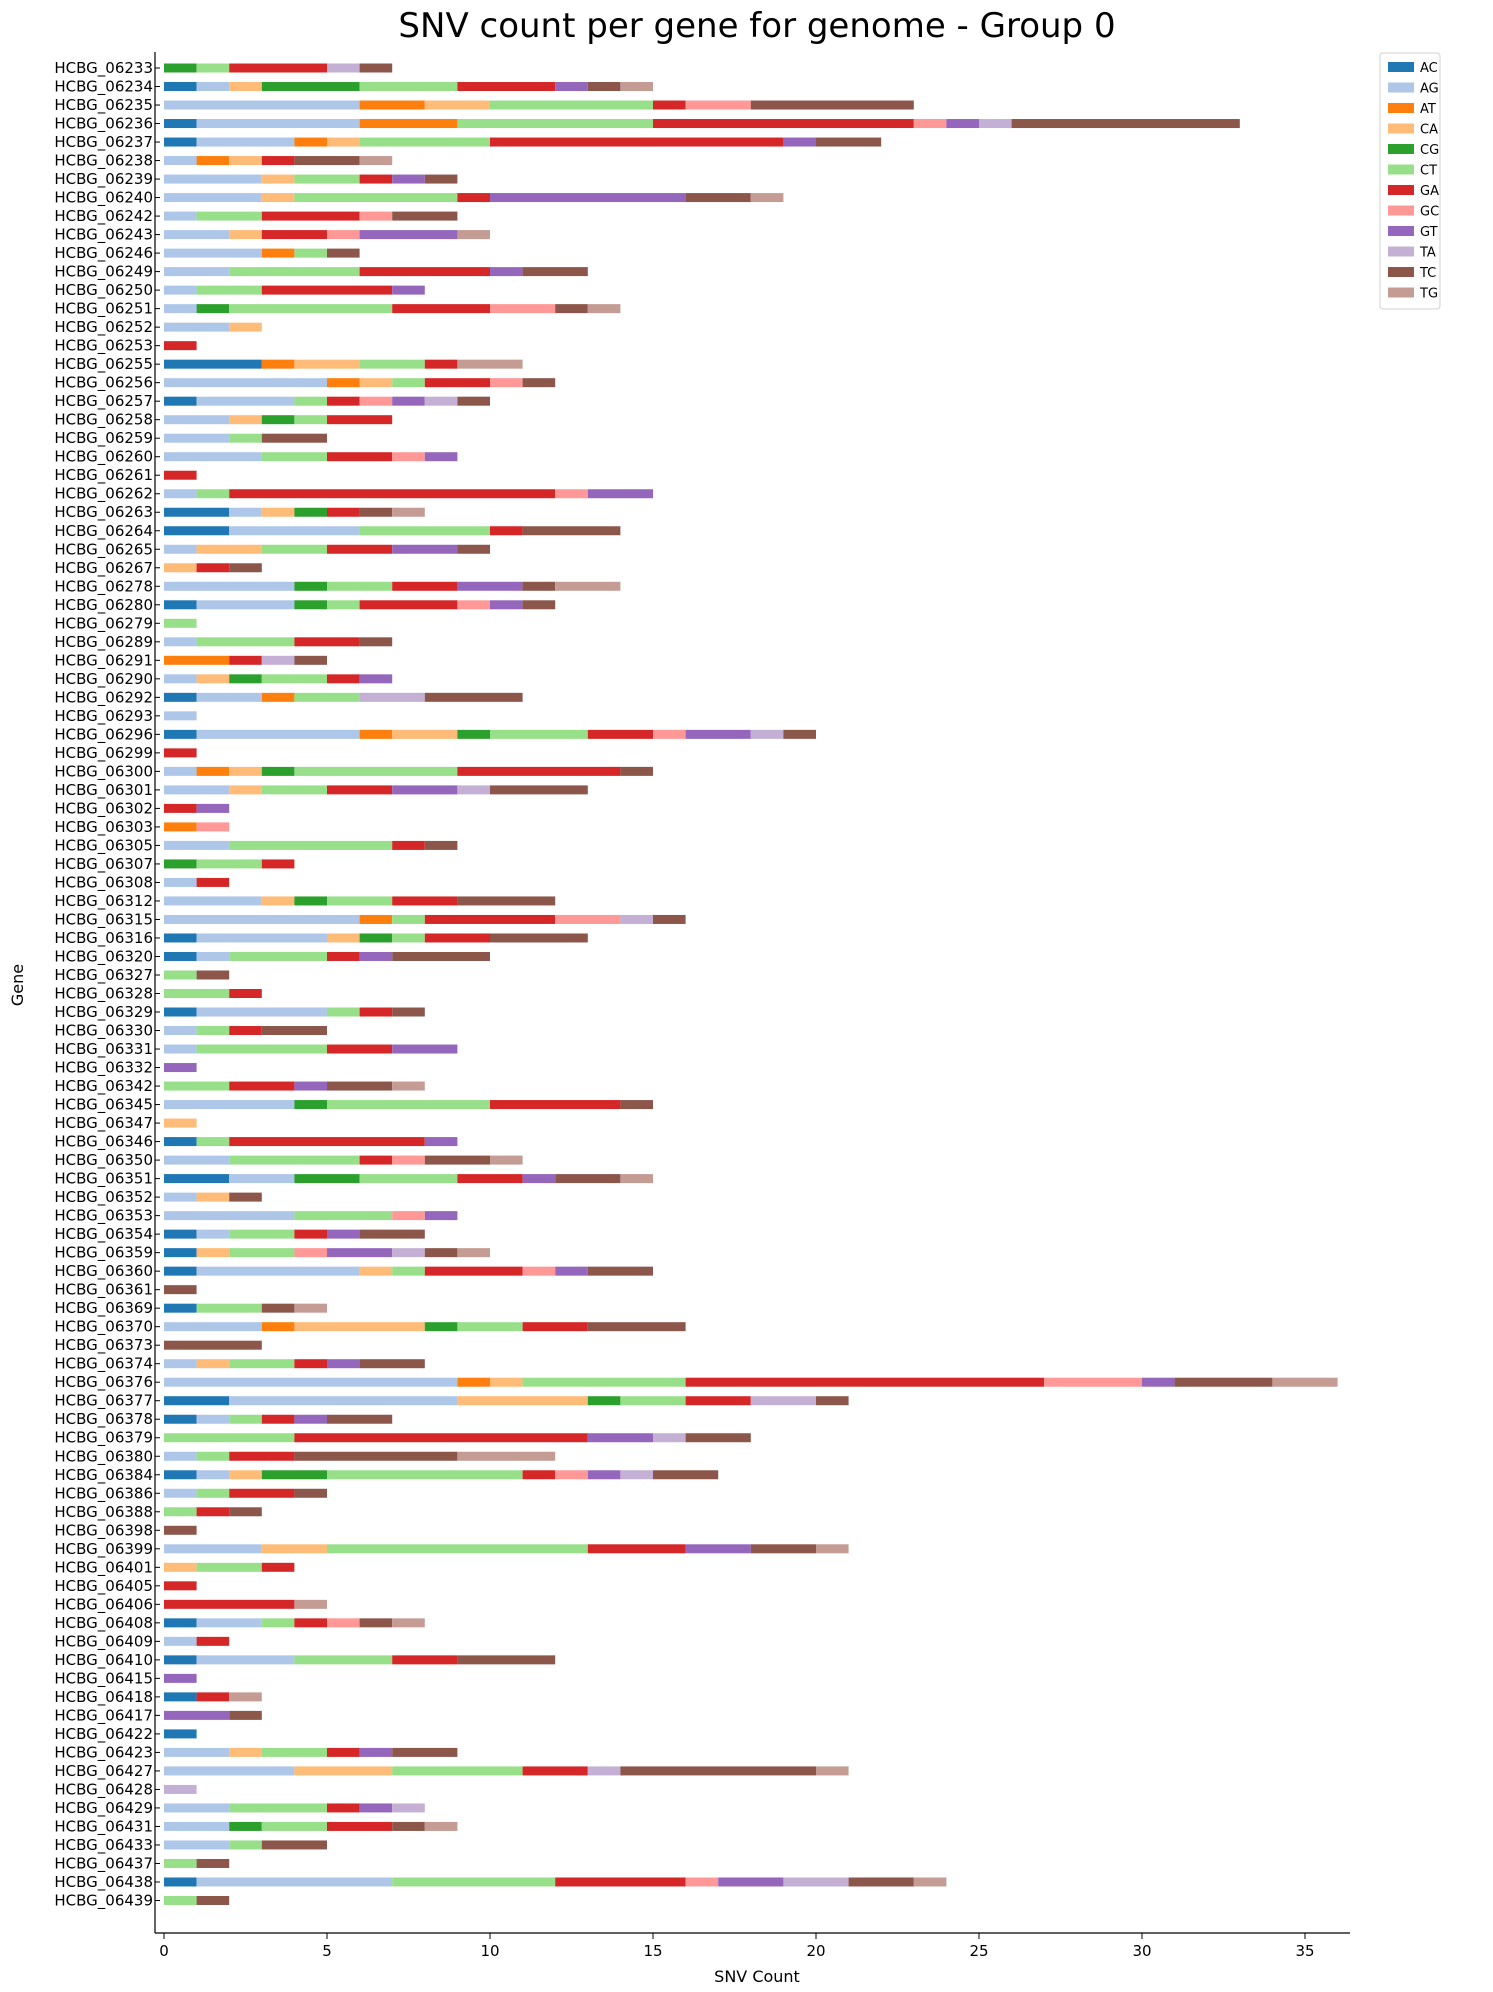 The width and height of the screenshot is (1493, 1992). I want to click on y-axis-label: Gene, so click(17, 985).